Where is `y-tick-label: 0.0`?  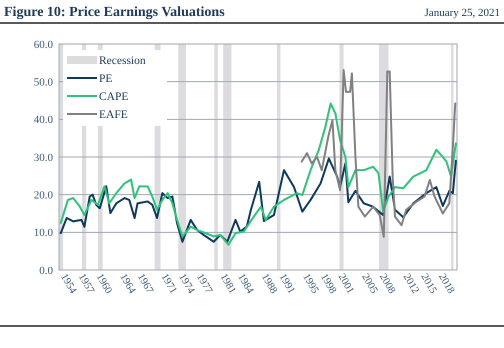 y-tick-label: 0.0 is located at coordinates (46, 270).